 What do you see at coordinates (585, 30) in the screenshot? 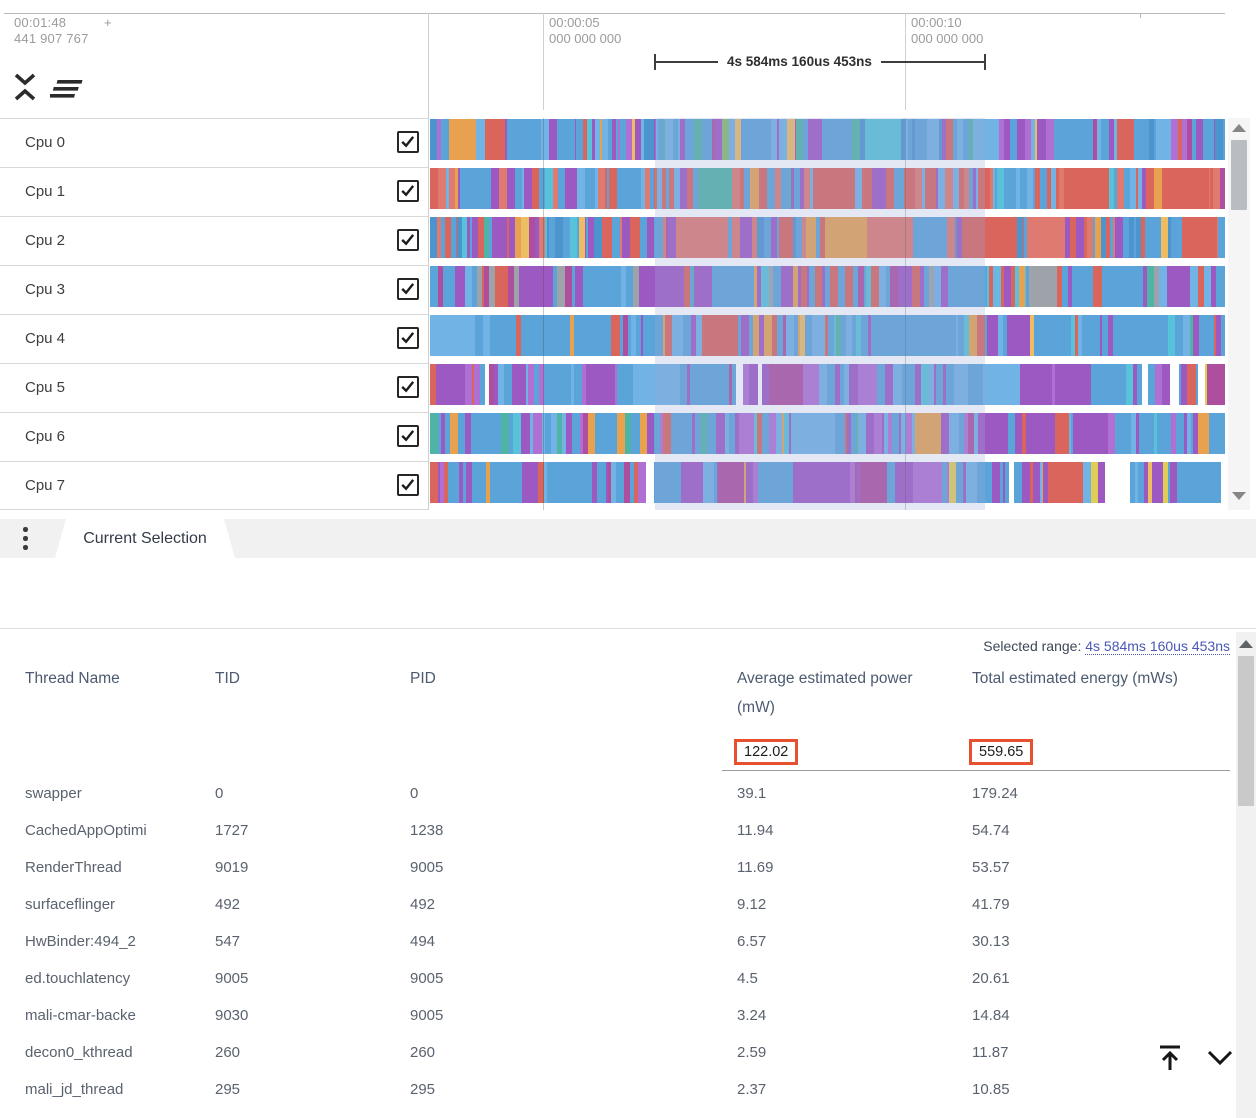
I see `ruler-label-5s: 00:00:05 000 000 000` at bounding box center [585, 30].